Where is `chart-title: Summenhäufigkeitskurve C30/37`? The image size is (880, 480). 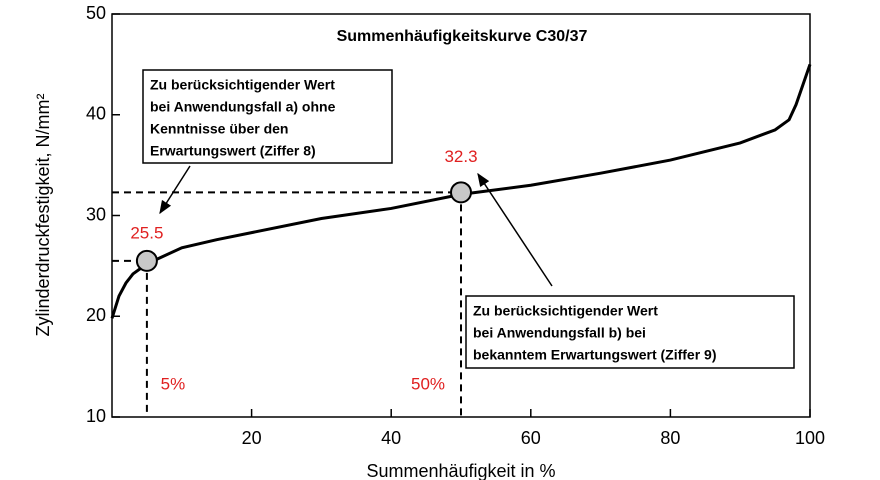 chart-title: Summenhäufigkeitskurve C30/37 is located at coordinates (462, 36).